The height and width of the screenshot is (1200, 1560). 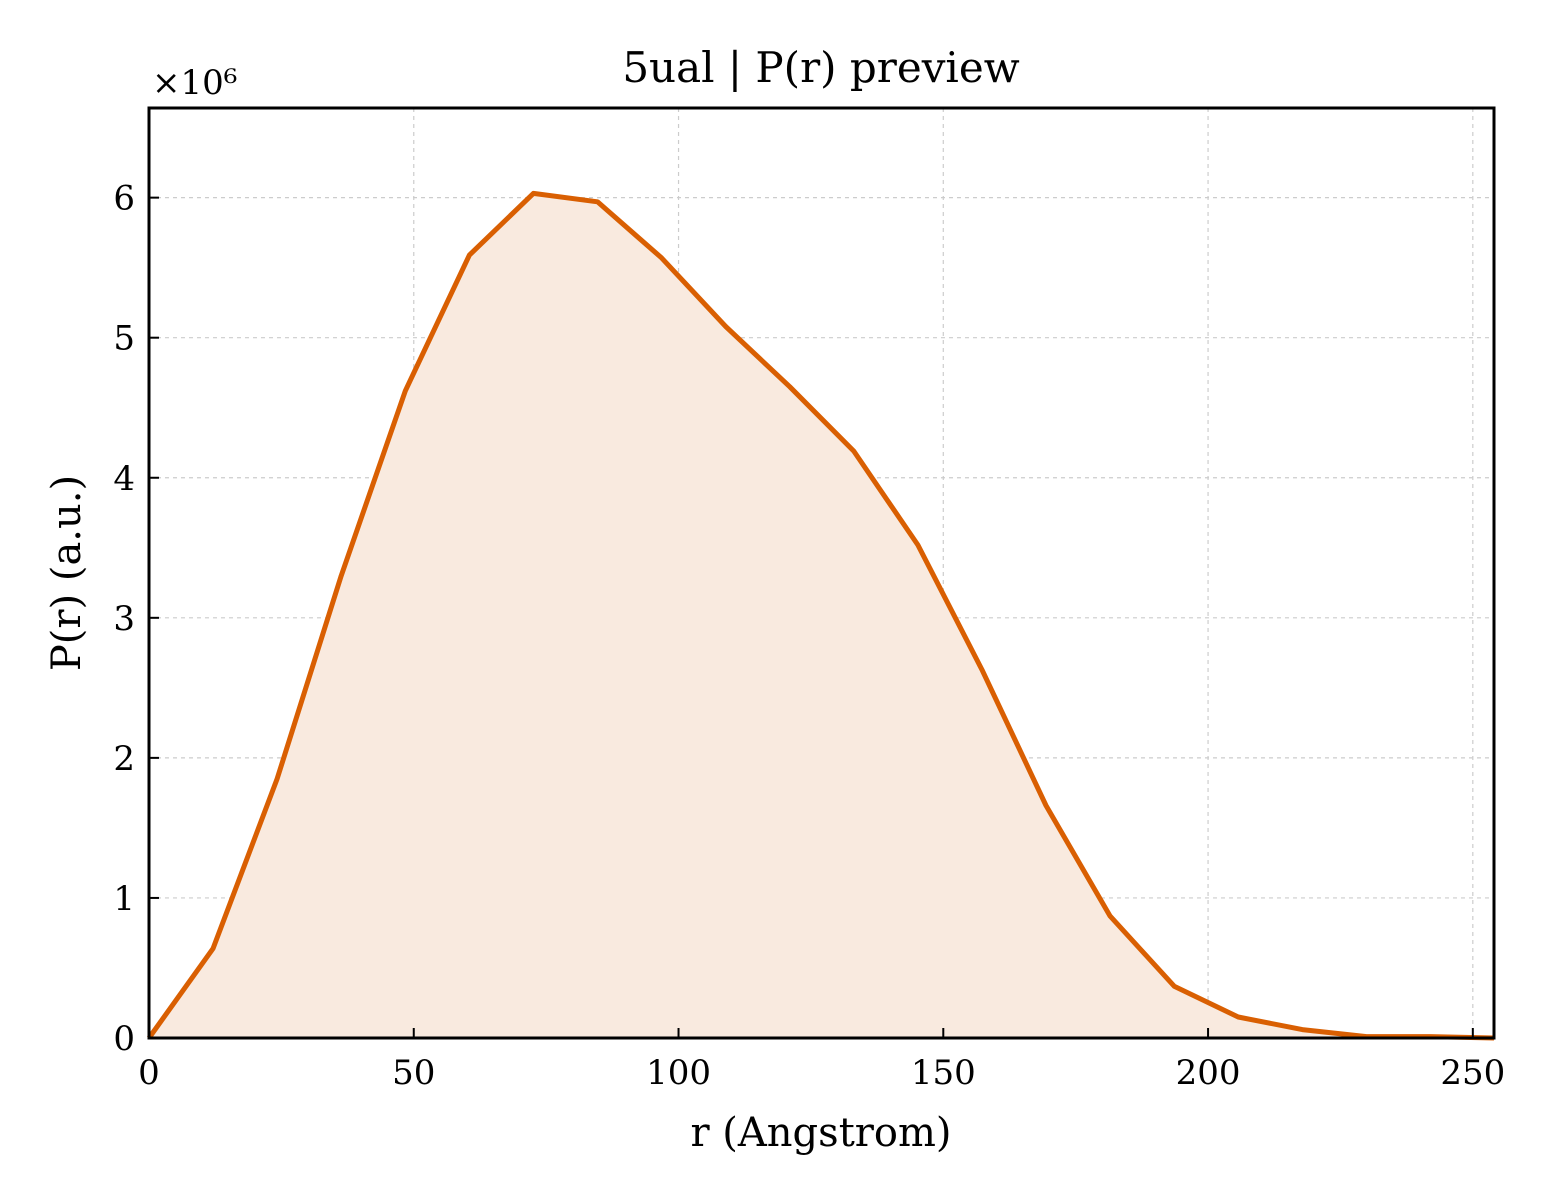 I want to click on x-axis-label: r (Angstrom), so click(x=820, y=1133).